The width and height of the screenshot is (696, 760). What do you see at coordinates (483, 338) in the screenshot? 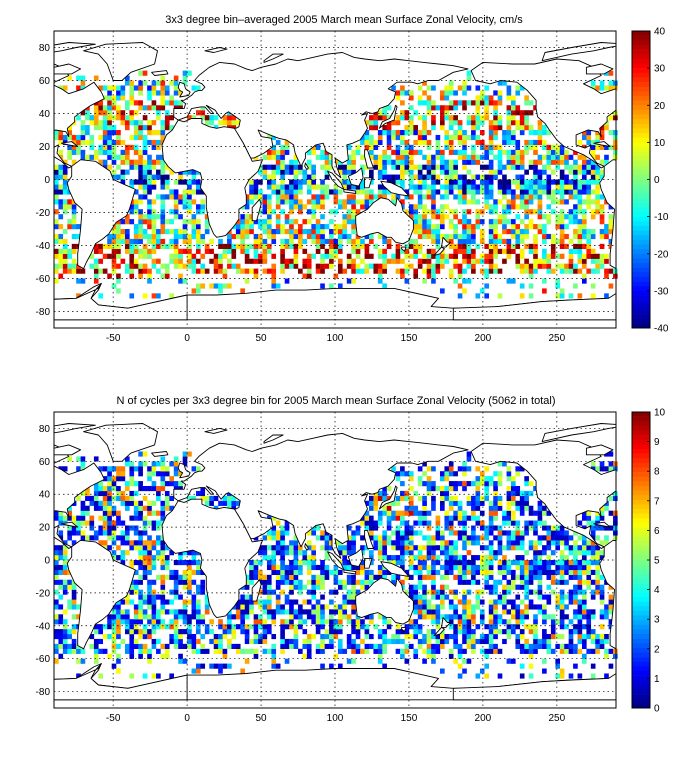
I see `x-tick-label: 200` at bounding box center [483, 338].